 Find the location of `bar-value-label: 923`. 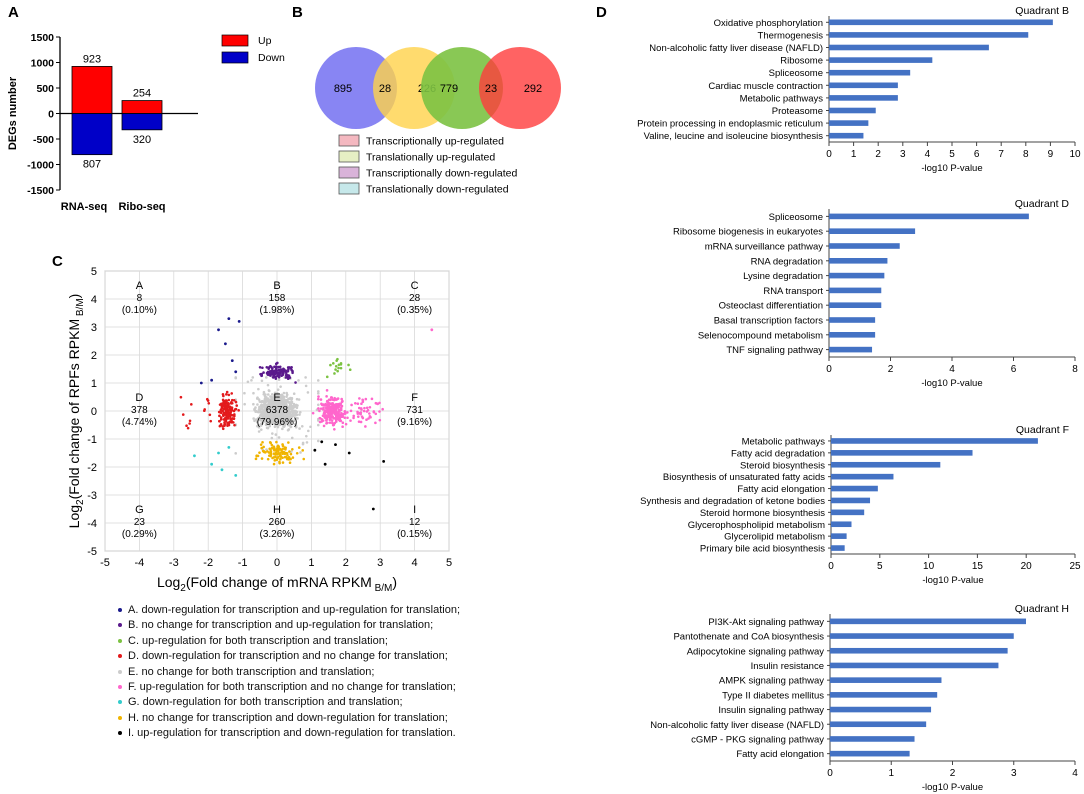

bar-value-label: 923 is located at coordinates (92, 59).